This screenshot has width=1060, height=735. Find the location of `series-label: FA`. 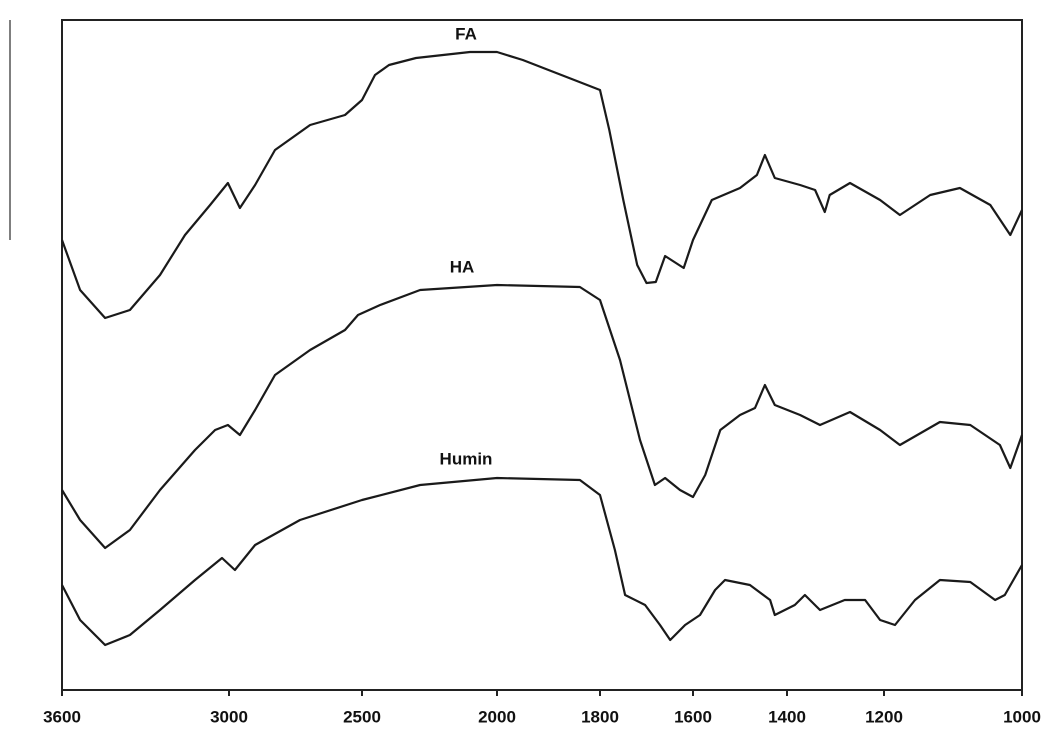

series-label: FA is located at coordinates (466, 33).